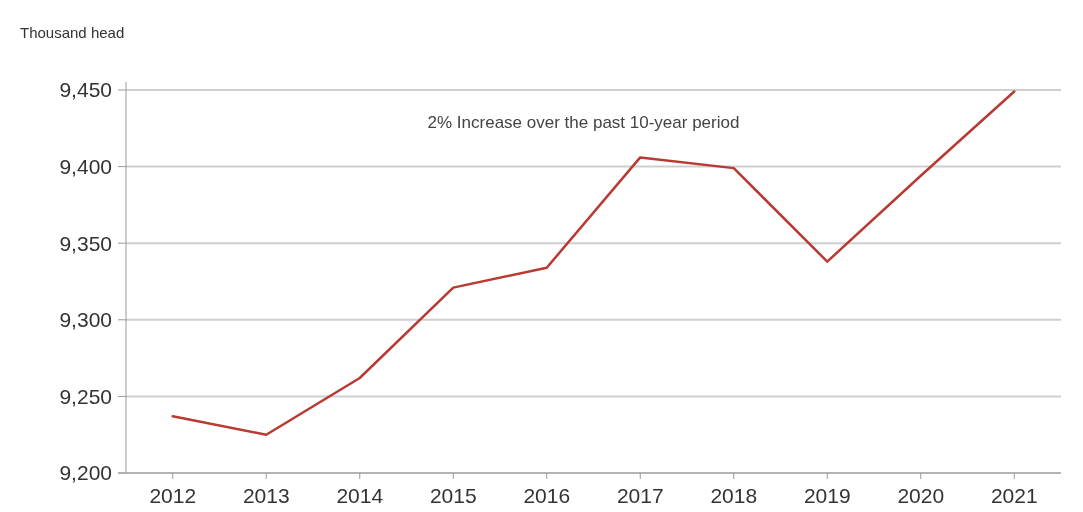 This screenshot has height=512, width=1083. I want to click on y-tick-label: 9,350, so click(85, 243).